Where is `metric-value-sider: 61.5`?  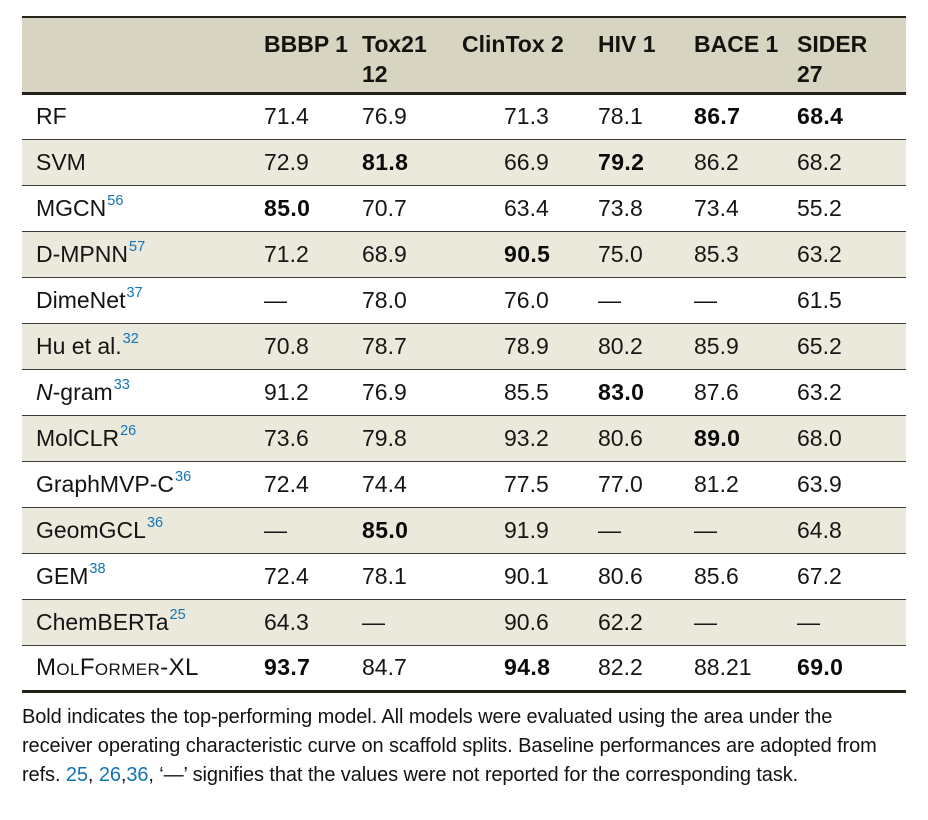 metric-value-sider: 61.5 is located at coordinates (819, 299).